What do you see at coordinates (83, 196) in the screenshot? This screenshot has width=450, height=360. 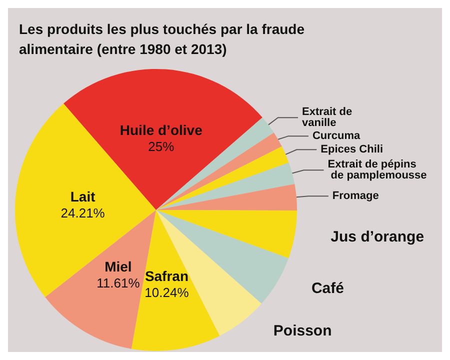 I see `slice-label: Lait` at bounding box center [83, 196].